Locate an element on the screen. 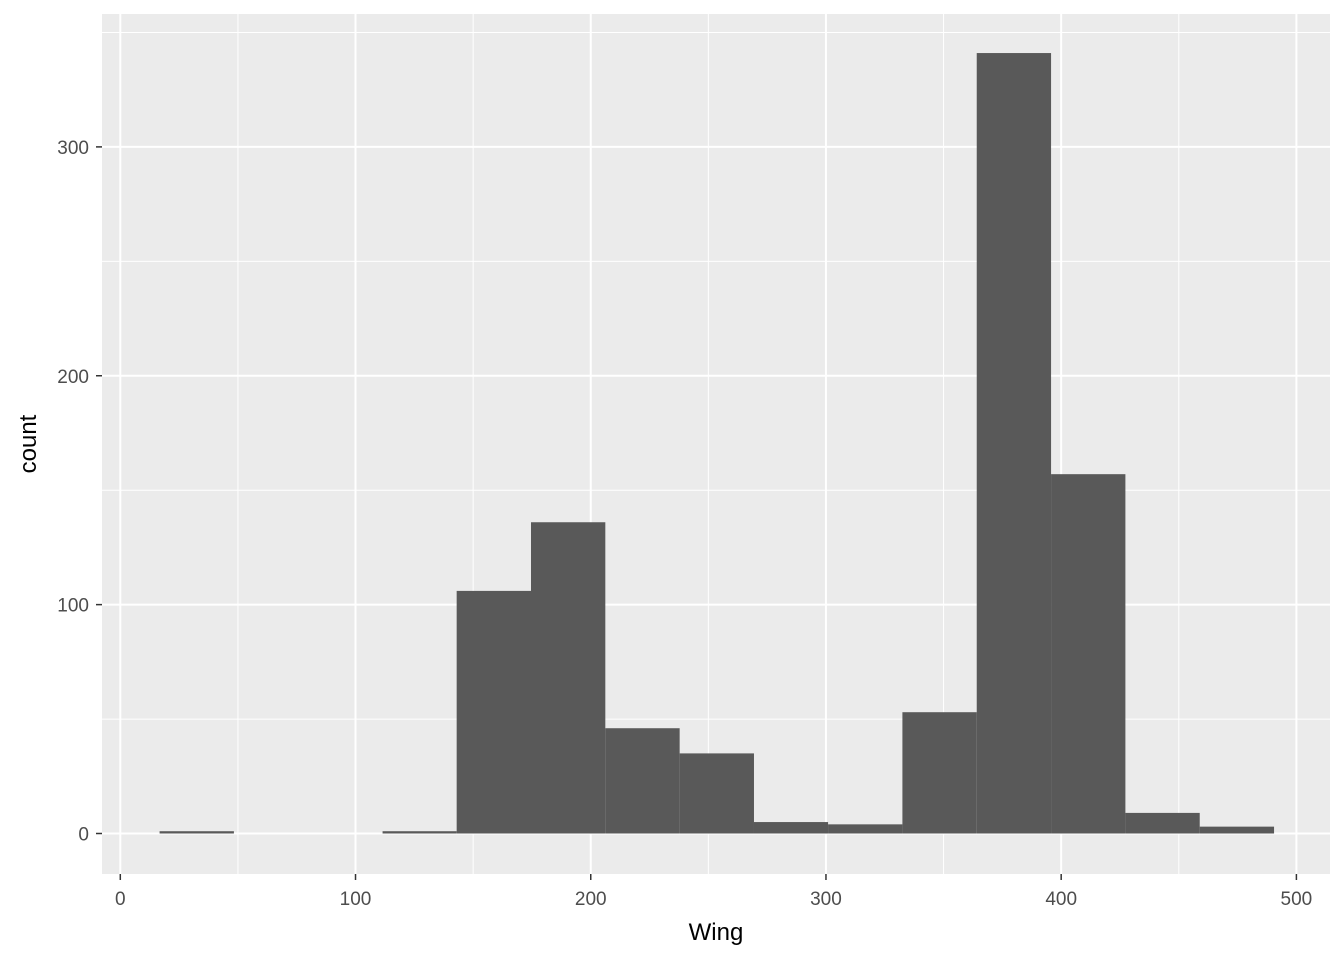 The image size is (1344, 960). y-tick-label: 300 is located at coordinates (73, 148).